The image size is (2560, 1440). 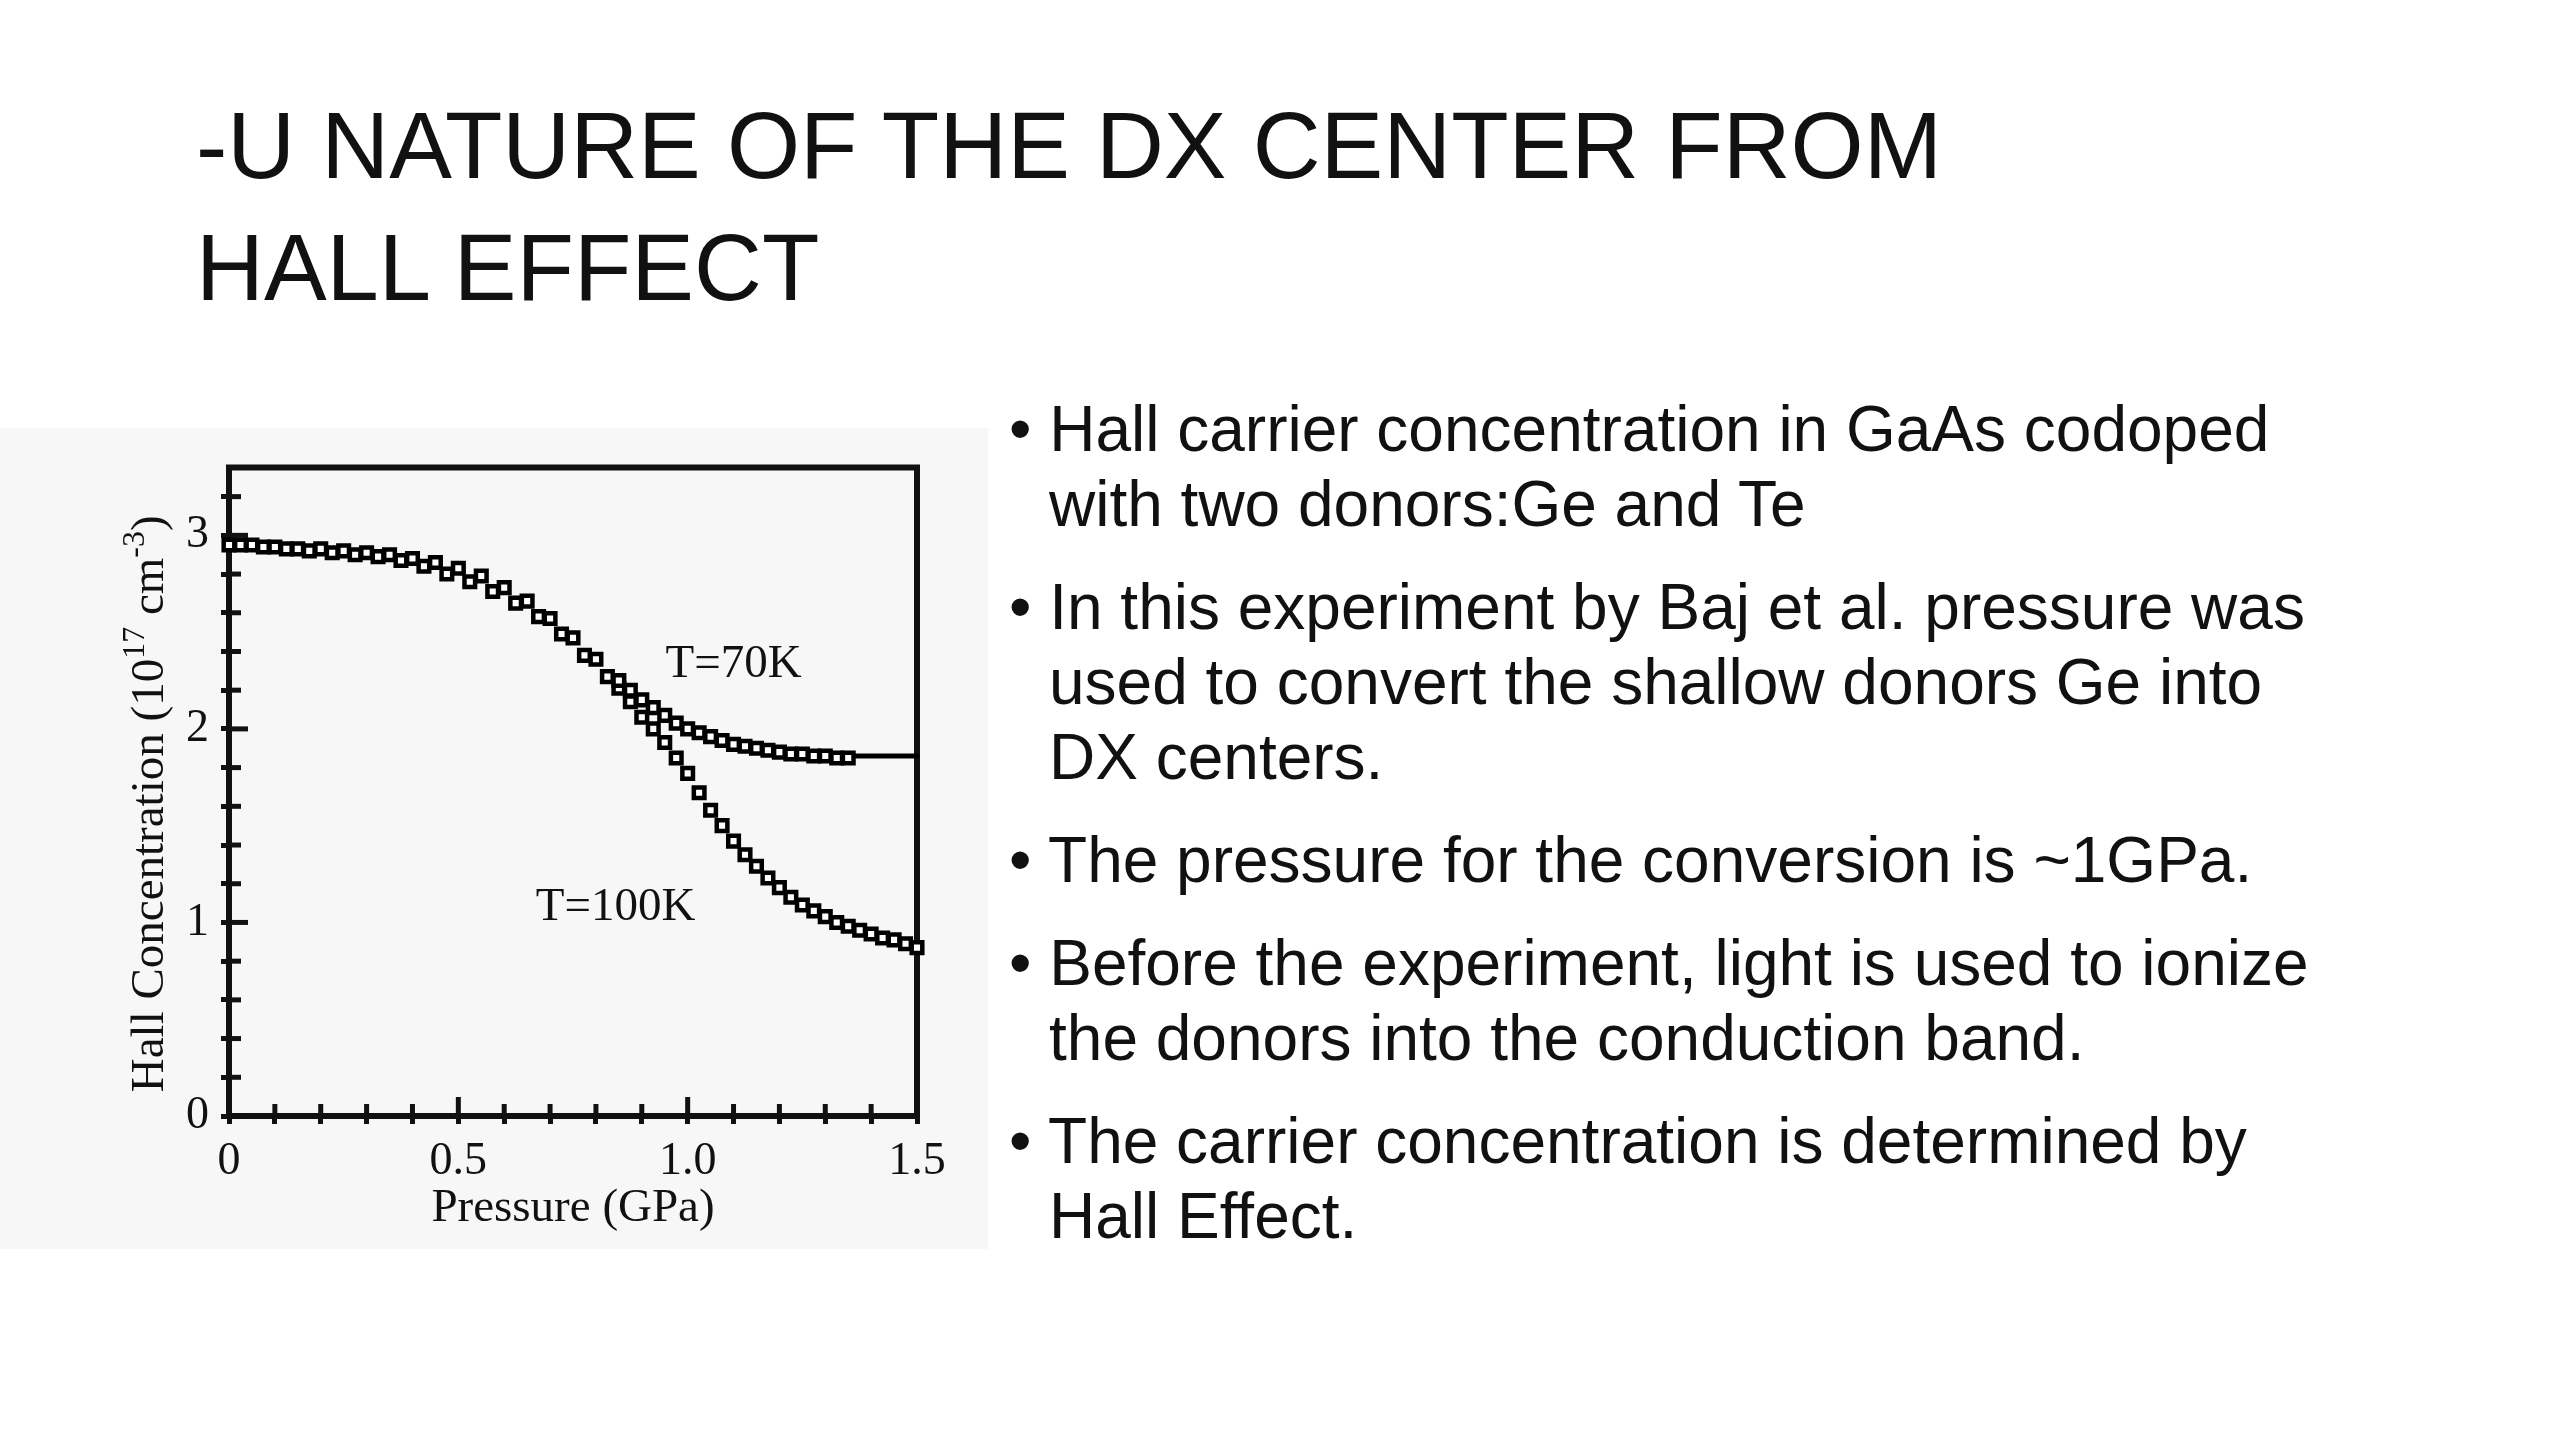 I want to click on y-tick-label: 0, so click(x=197, y=1113).